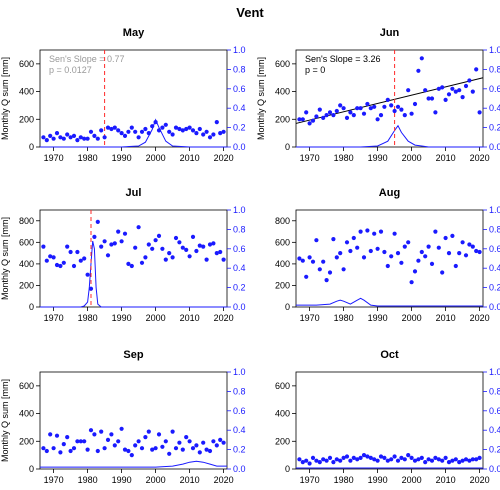  Describe the element at coordinates (310, 318) in the screenshot. I see `x-tick-label: 1970` at that location.